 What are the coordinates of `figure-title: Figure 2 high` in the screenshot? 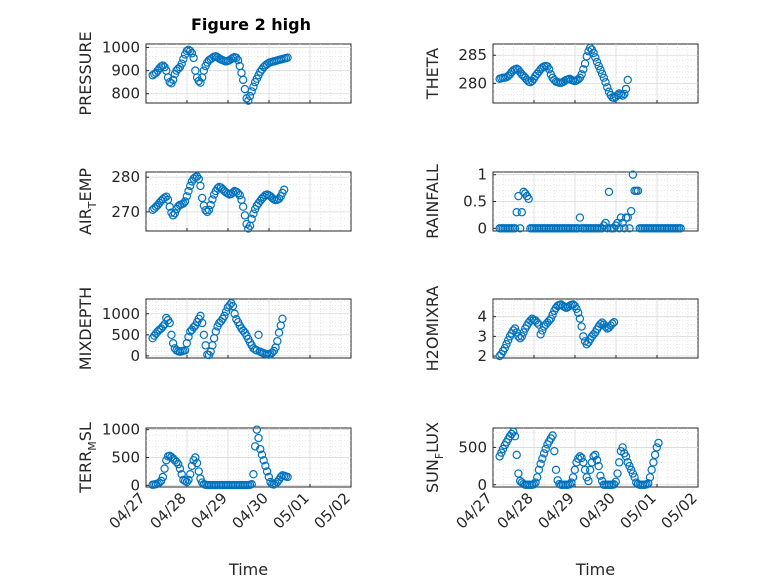 It's located at (251, 24).